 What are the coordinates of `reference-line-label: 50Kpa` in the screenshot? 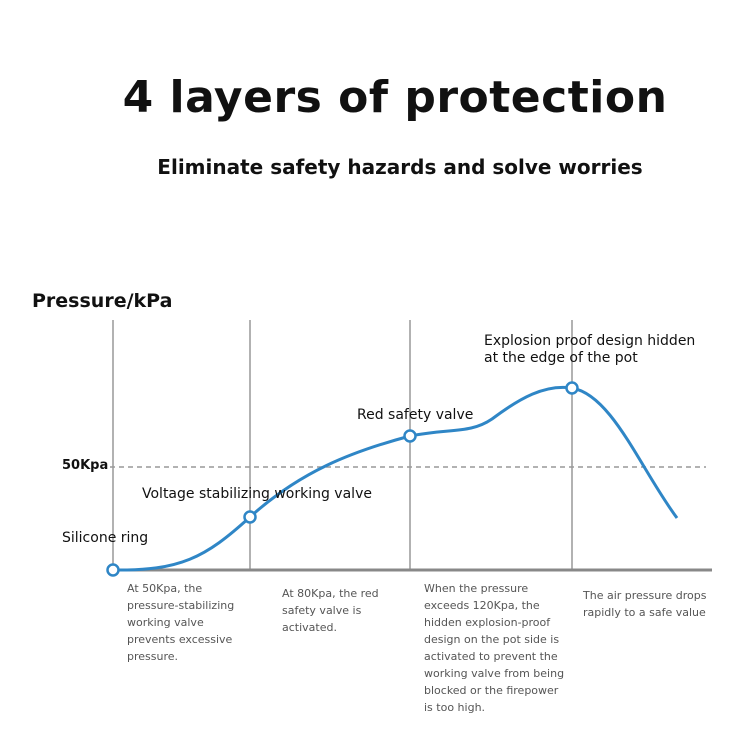 It's located at (85, 465).